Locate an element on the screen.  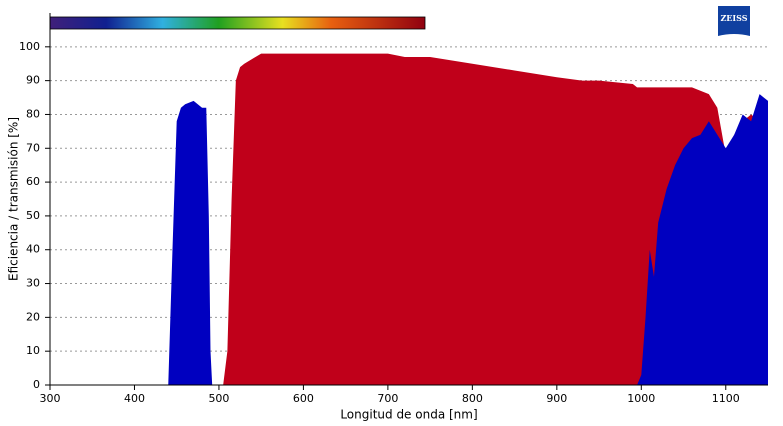
y-axis-label: Eficiencia / transmisión [%] is located at coordinates (14, 199).